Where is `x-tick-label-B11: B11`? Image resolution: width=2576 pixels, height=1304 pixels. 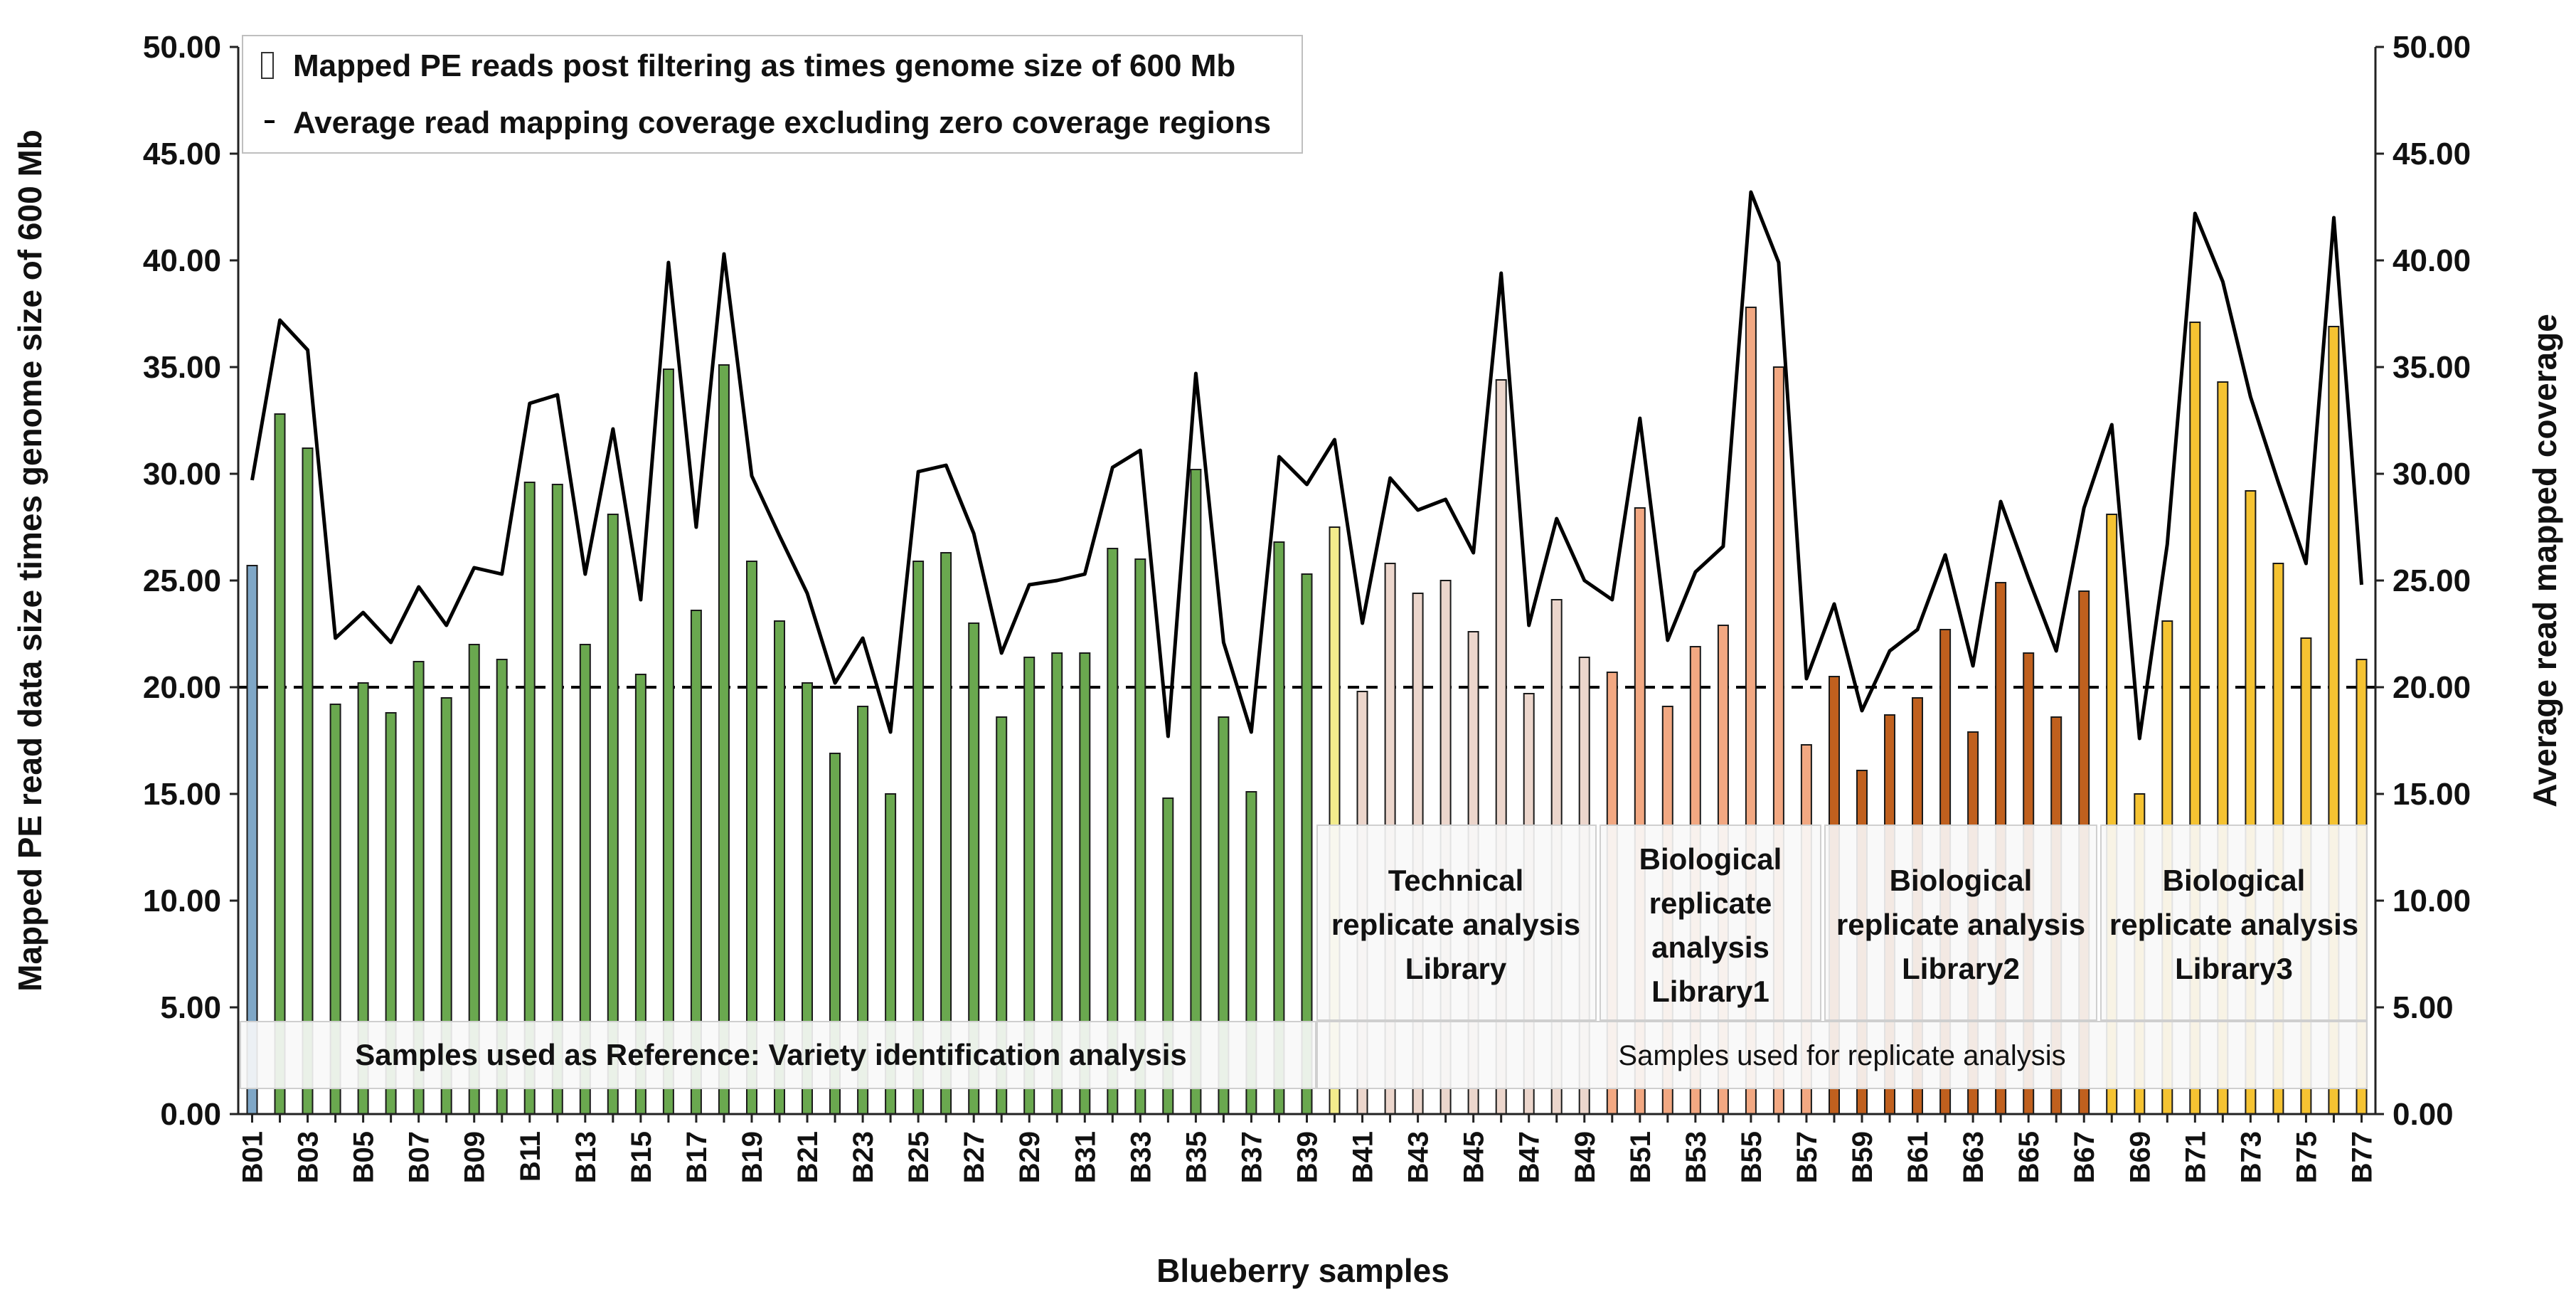
x-tick-label-B11: B11 is located at coordinates (530, 1156).